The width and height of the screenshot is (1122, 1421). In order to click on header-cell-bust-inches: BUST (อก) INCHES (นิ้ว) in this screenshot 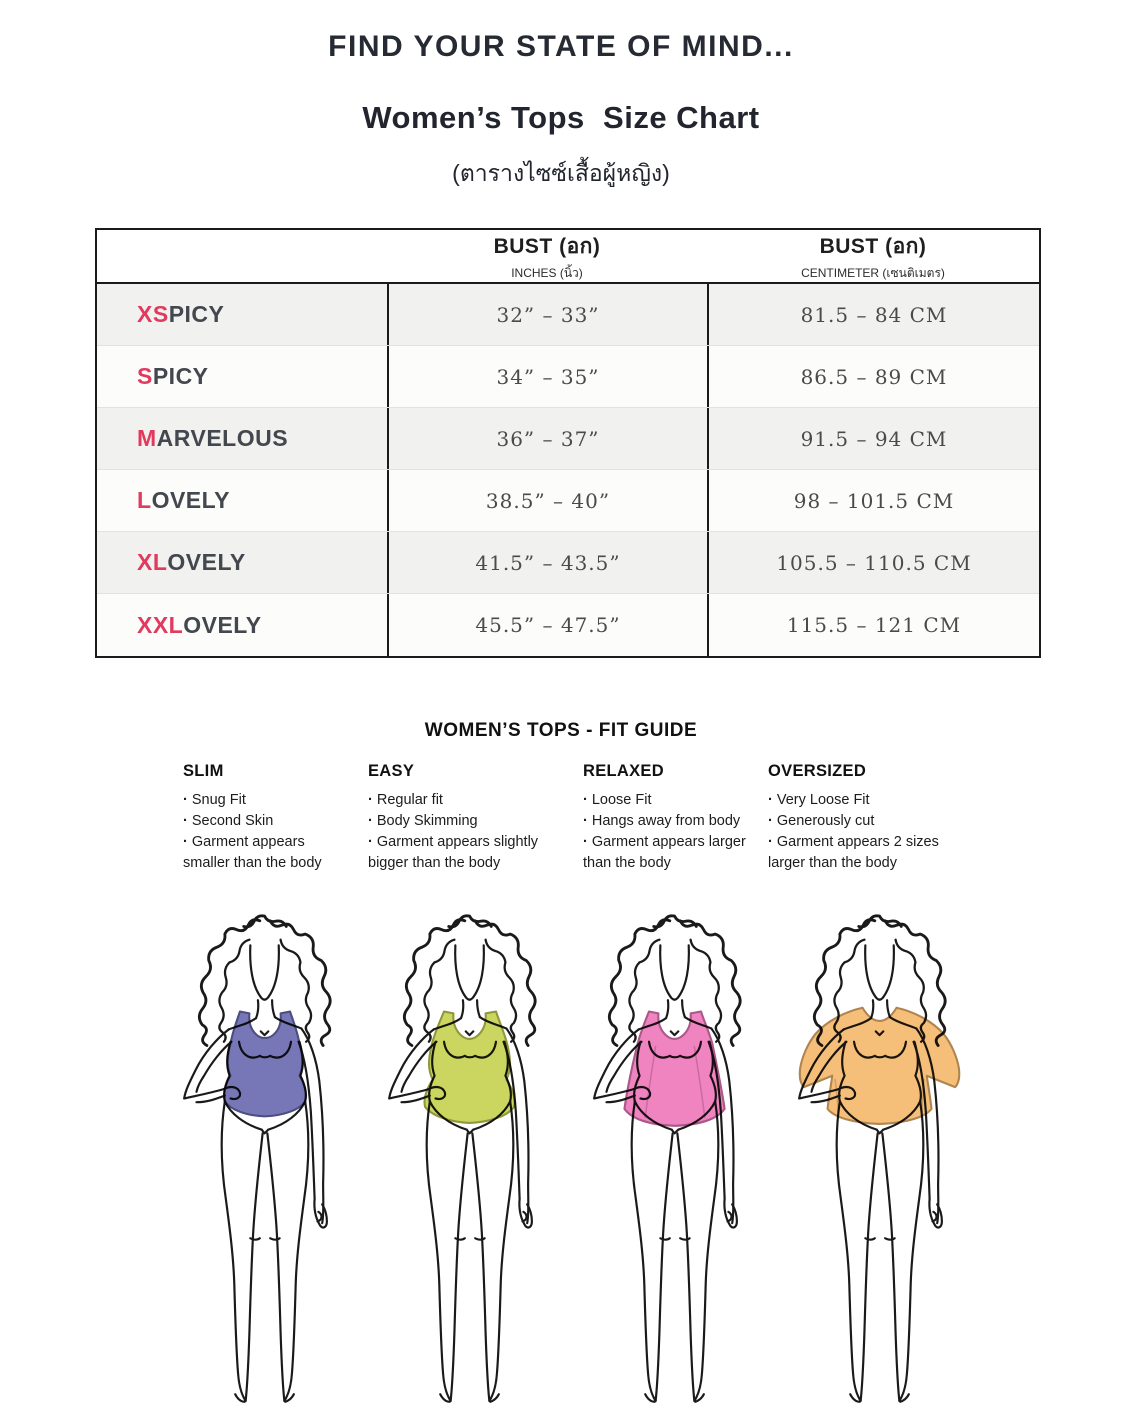, I will do `click(547, 256)`.